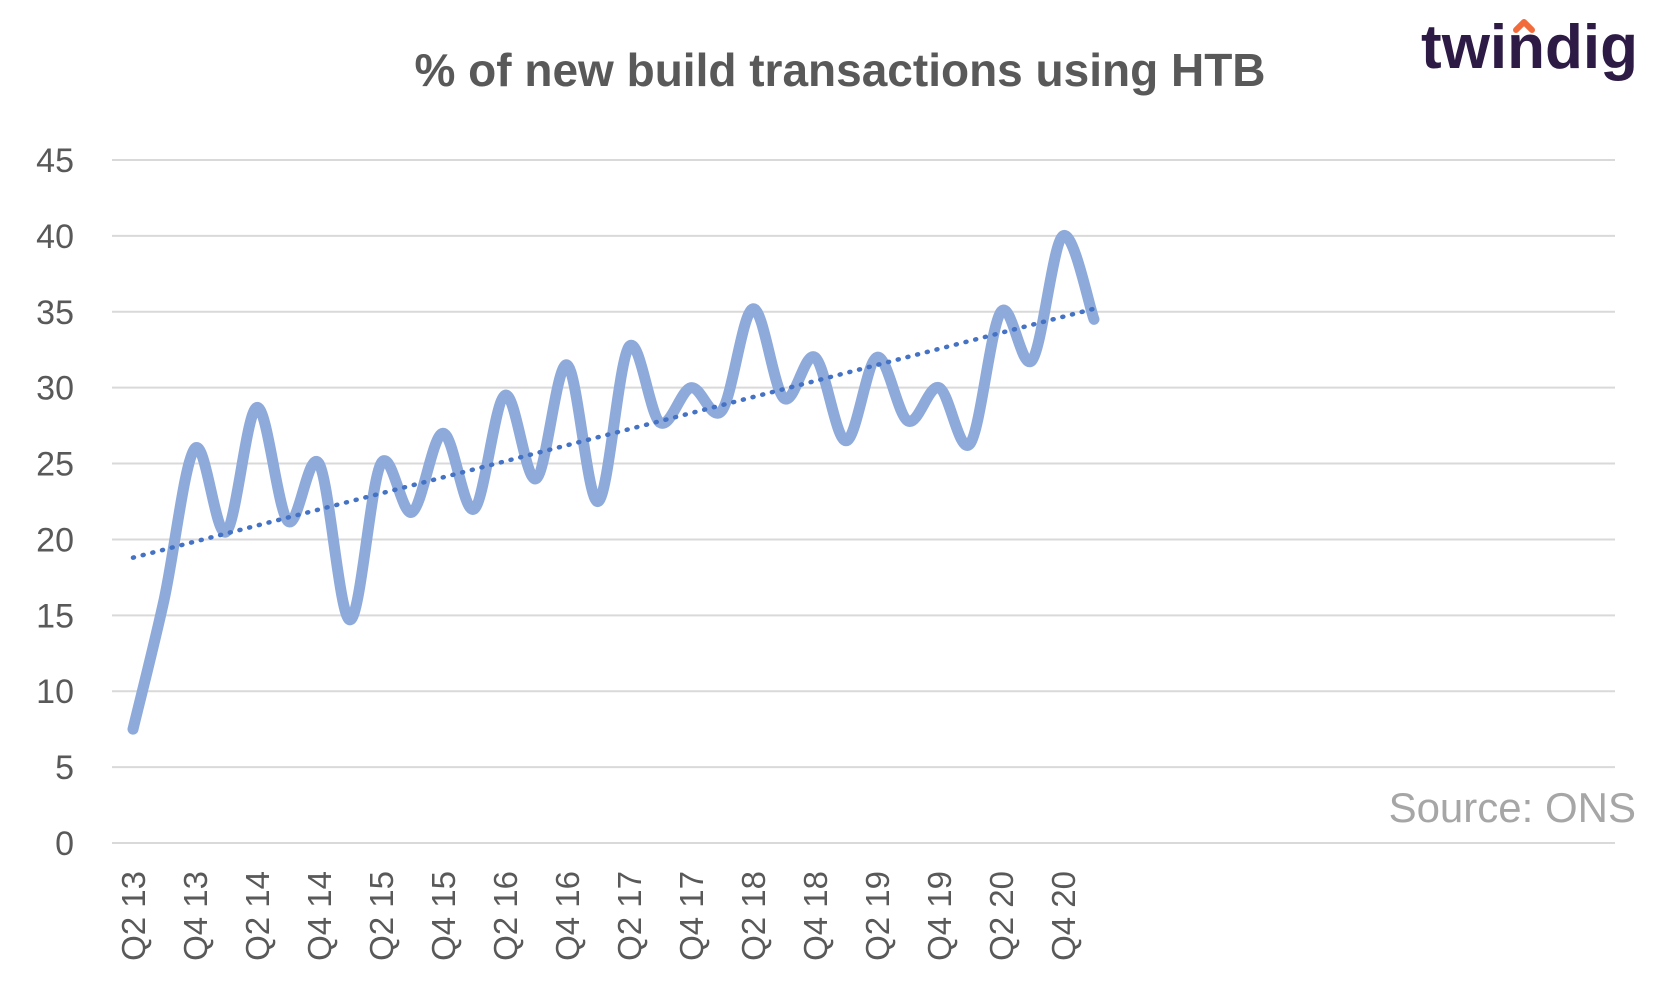 This screenshot has width=1662, height=998. I want to click on x-tick-label: Q4 19, so click(939, 916).